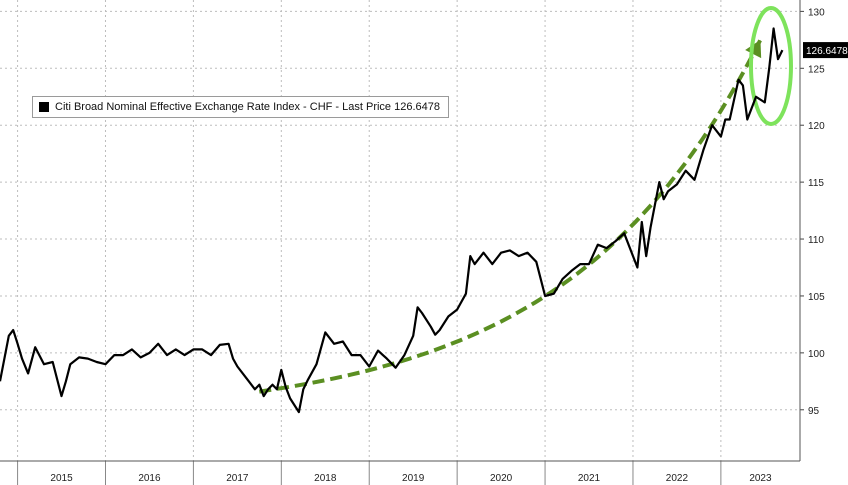  I want to click on last-price-badge: 126.6478, so click(825, 50).